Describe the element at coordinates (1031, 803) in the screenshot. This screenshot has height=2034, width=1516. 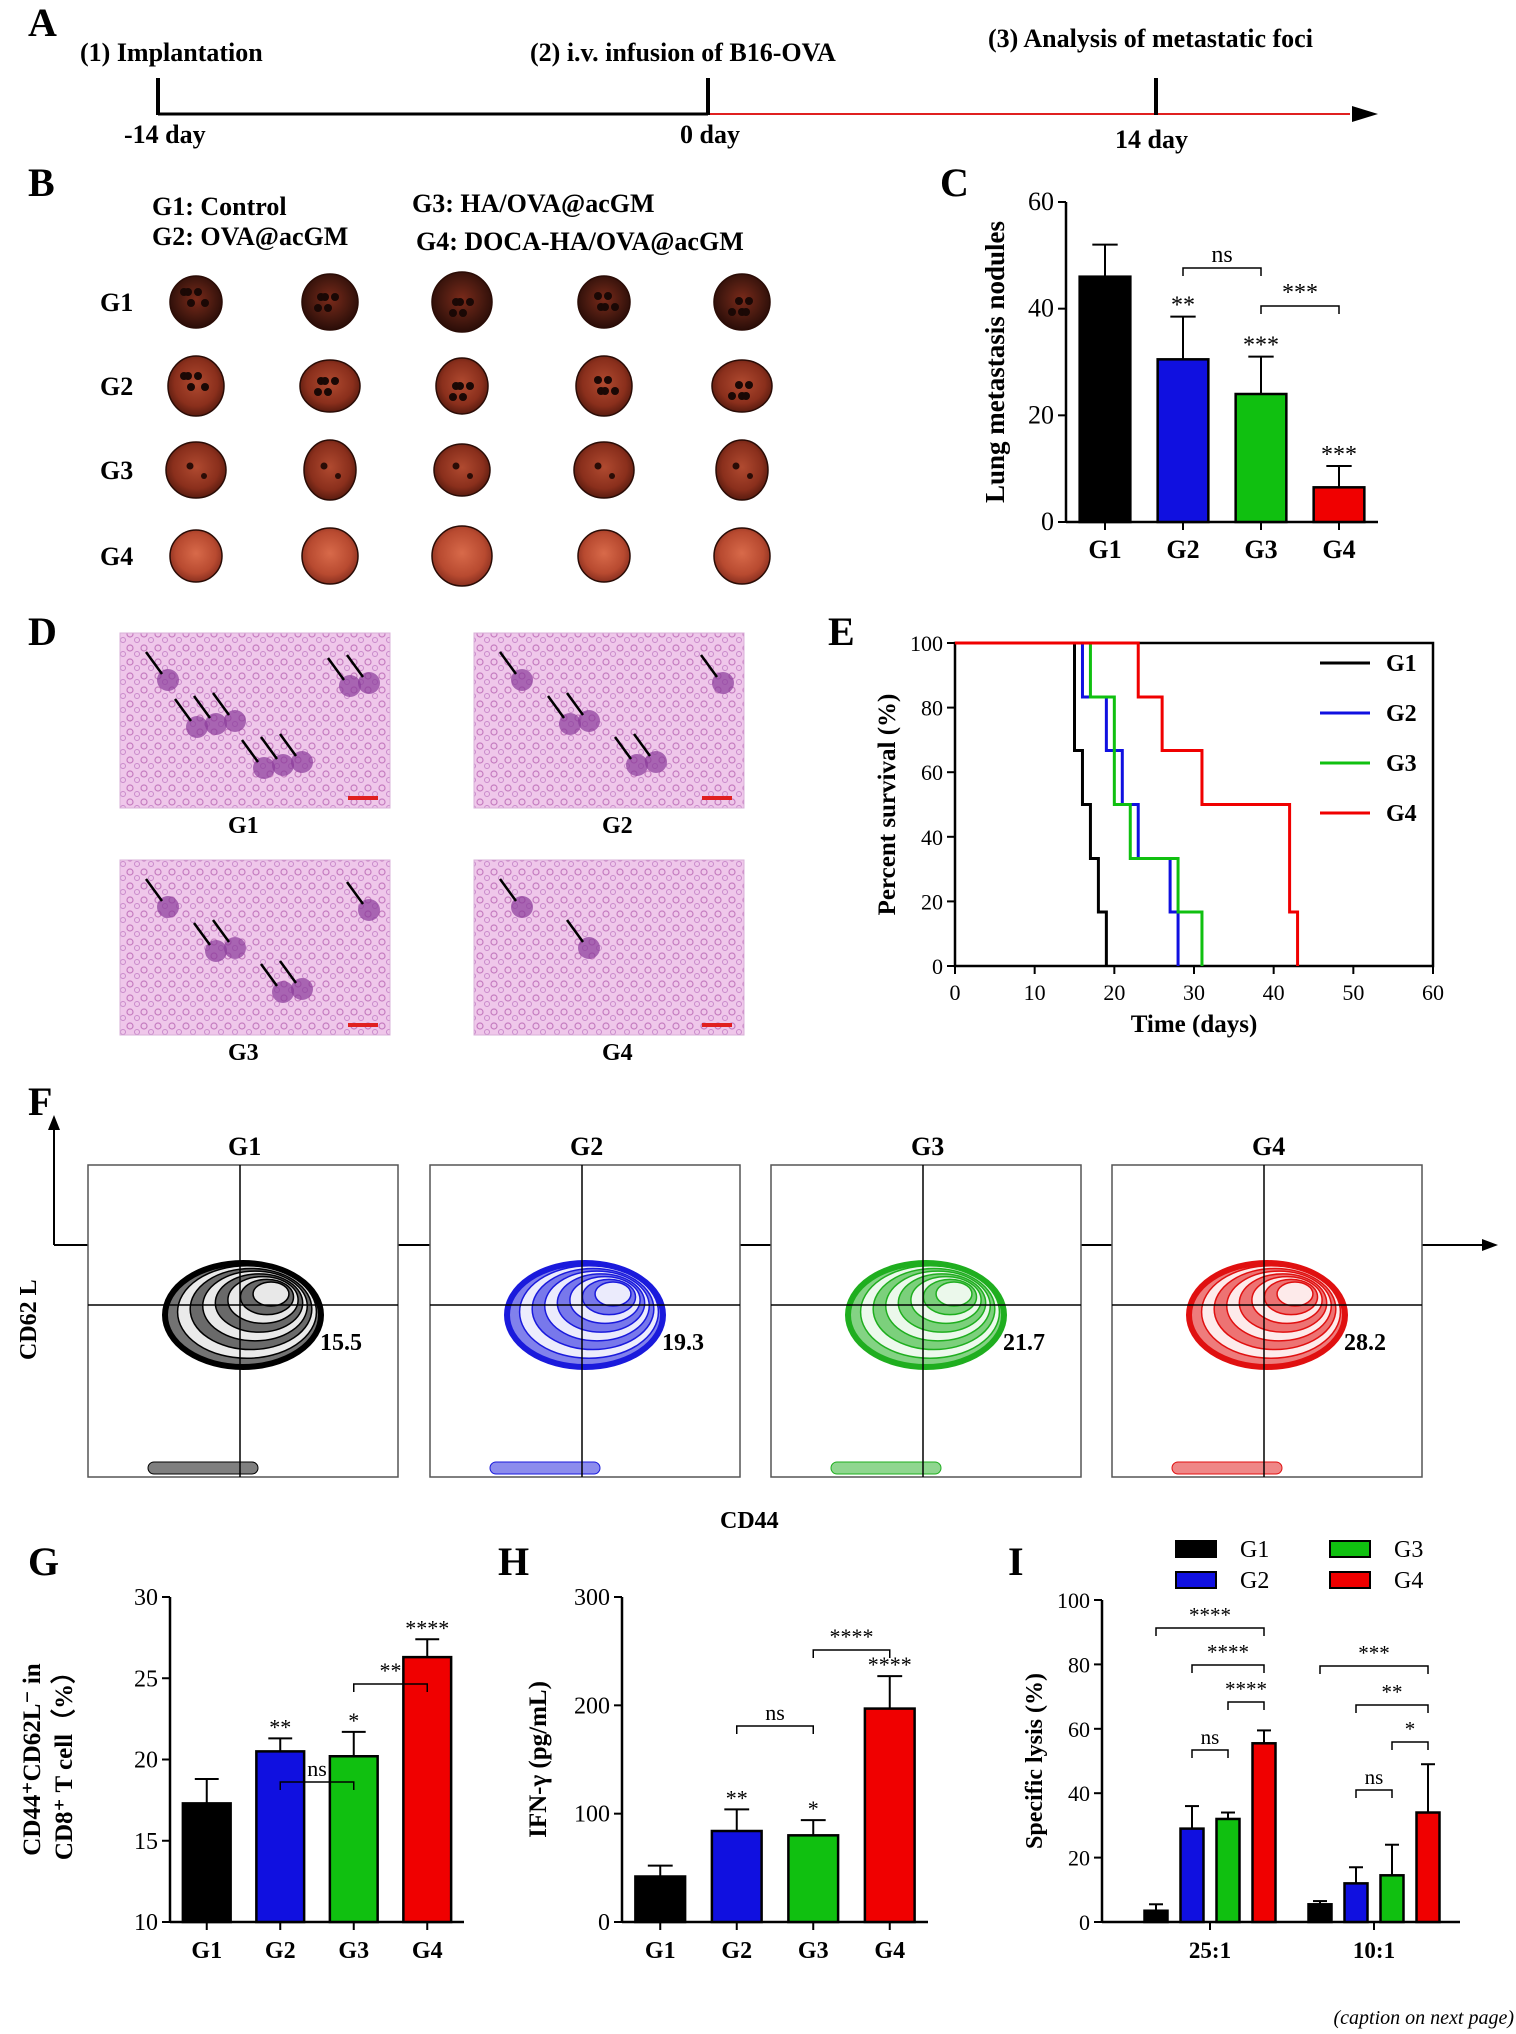
I see `survival-line-g1` at that location.